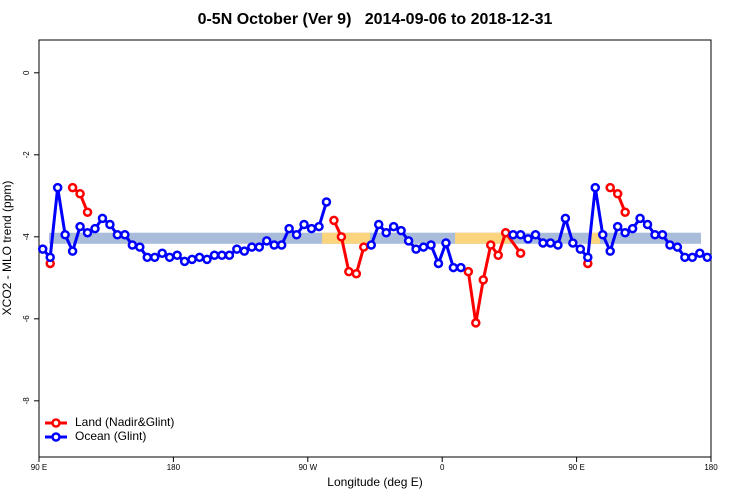 This screenshot has height=500, width=750. What do you see at coordinates (442, 467) in the screenshot?
I see `x-tick-label: 0` at bounding box center [442, 467].